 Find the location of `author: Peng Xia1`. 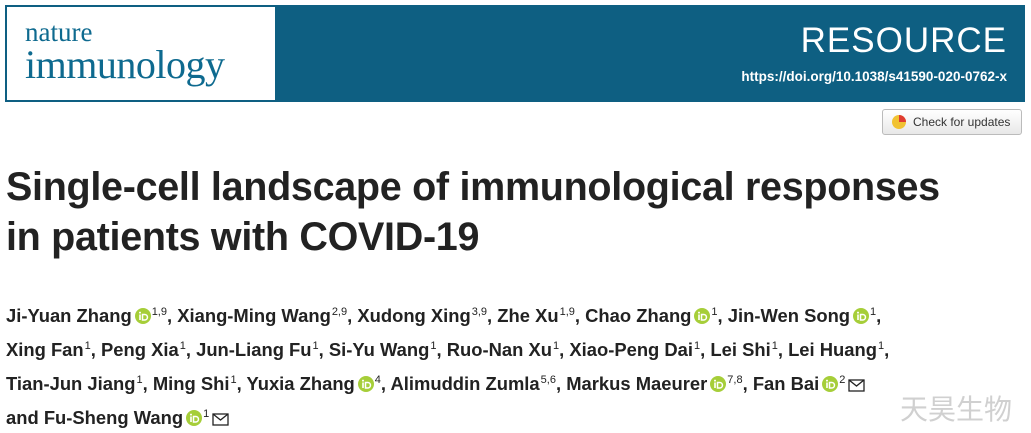

author: Peng Xia1 is located at coordinates (143, 349).